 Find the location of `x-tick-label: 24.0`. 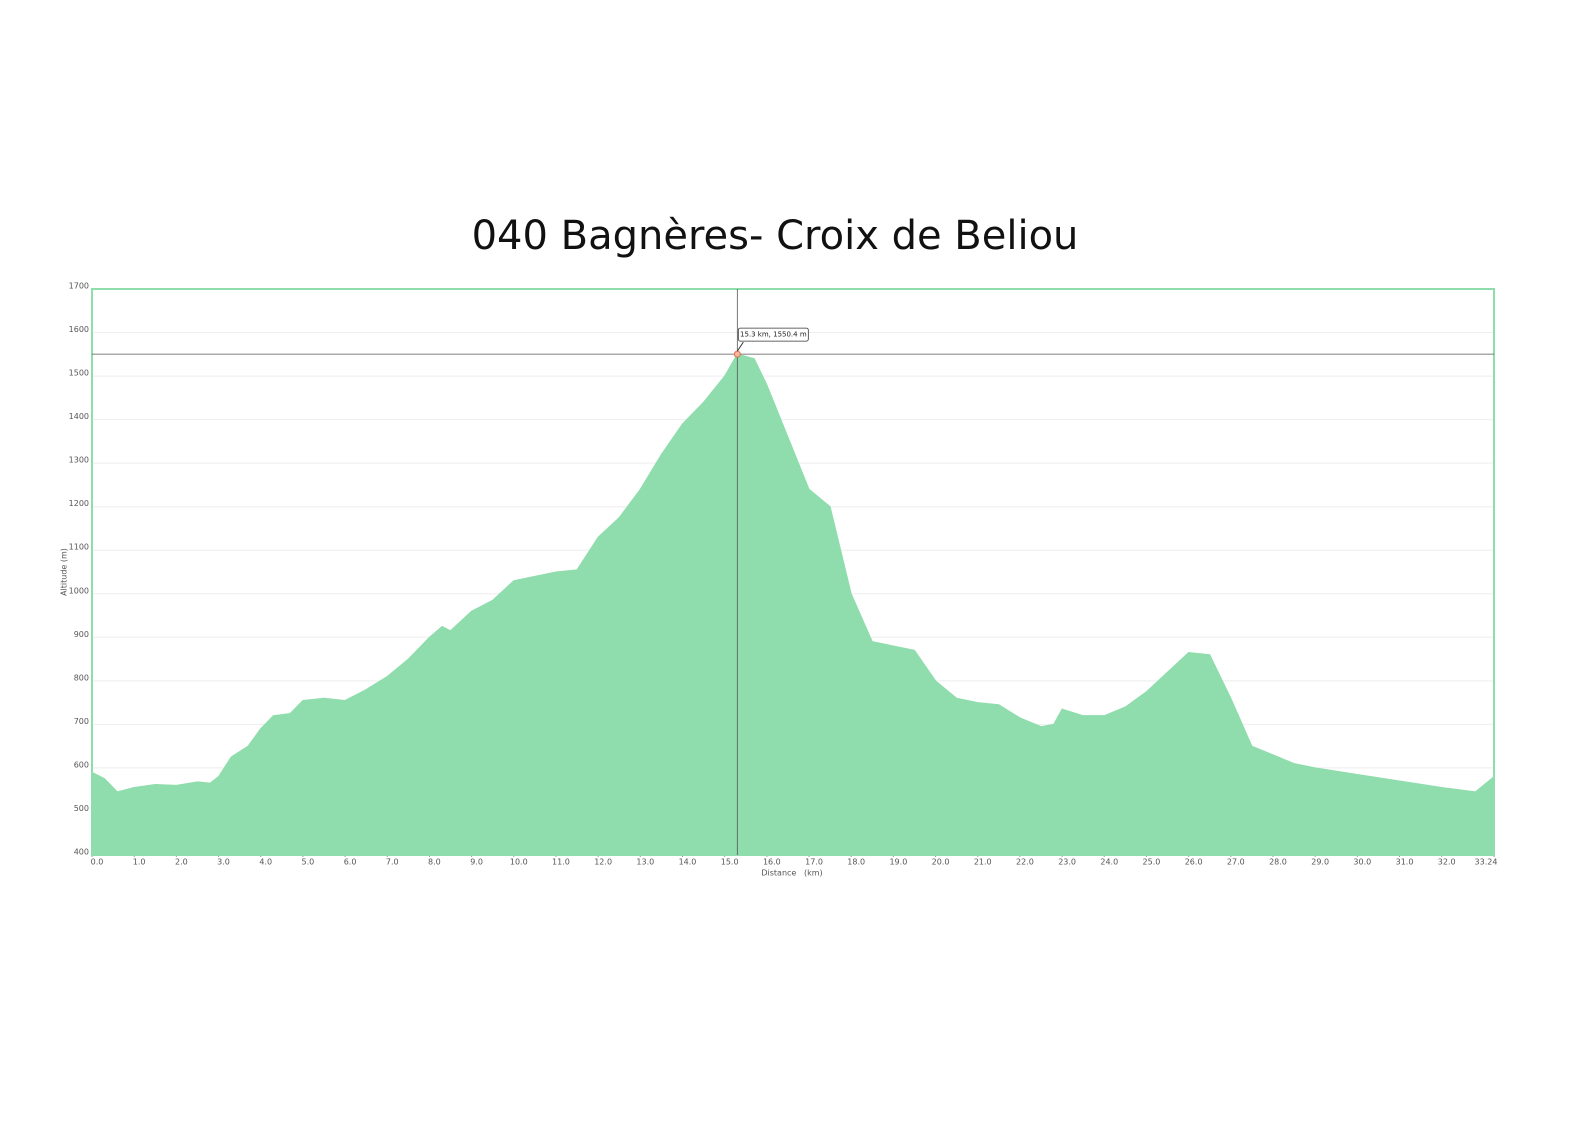

x-tick-label: 24.0 is located at coordinates (1109, 862).